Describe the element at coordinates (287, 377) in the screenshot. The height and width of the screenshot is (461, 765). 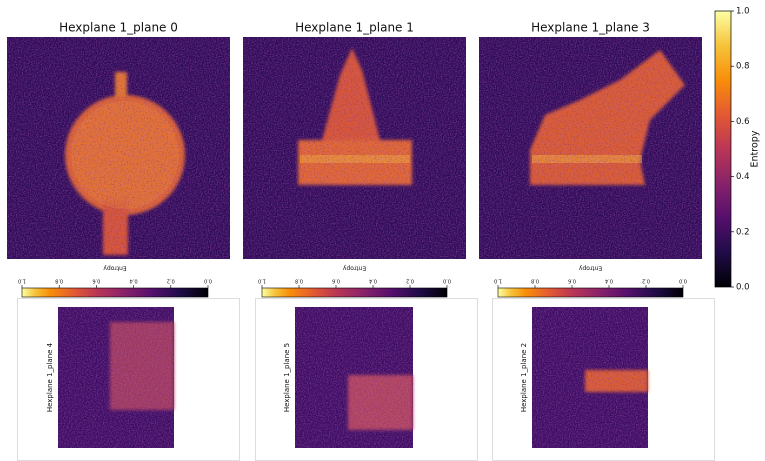
I see `panel-title: Hexplane 1_plane 5` at that location.